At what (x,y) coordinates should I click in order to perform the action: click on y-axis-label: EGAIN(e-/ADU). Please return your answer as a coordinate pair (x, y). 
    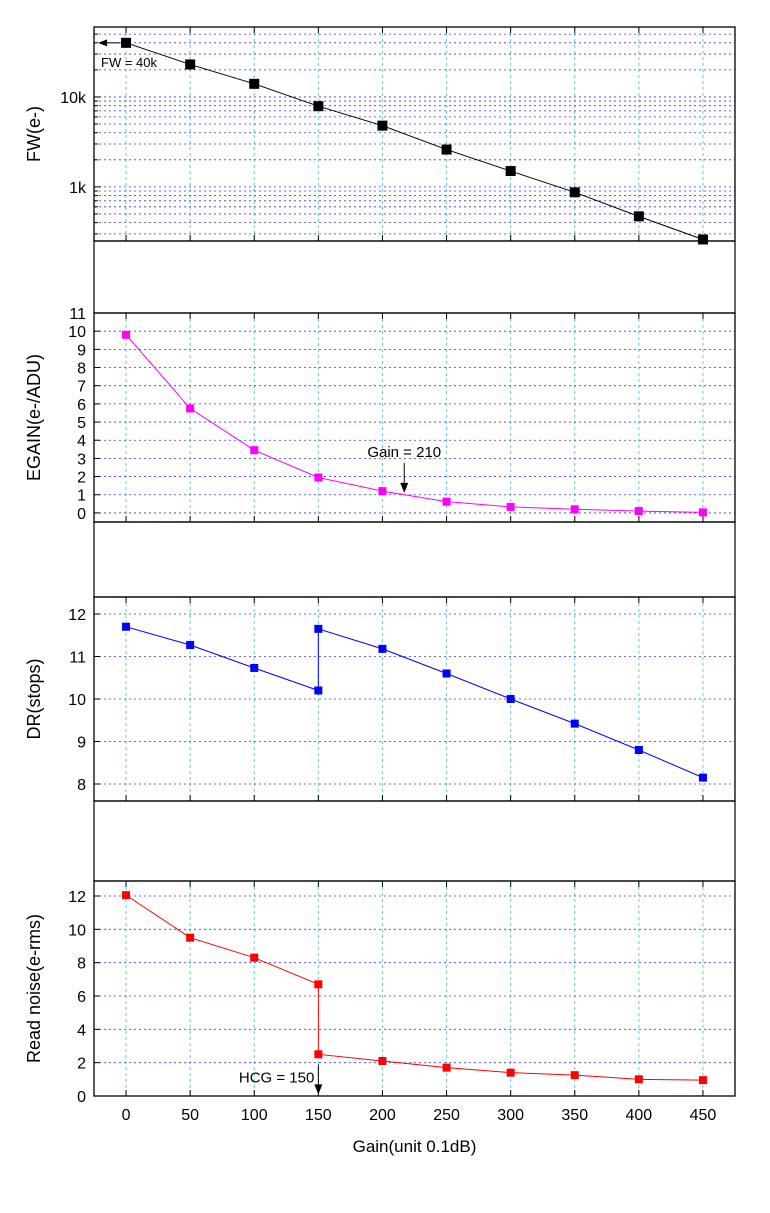
    Looking at the image, I should click on (34, 417).